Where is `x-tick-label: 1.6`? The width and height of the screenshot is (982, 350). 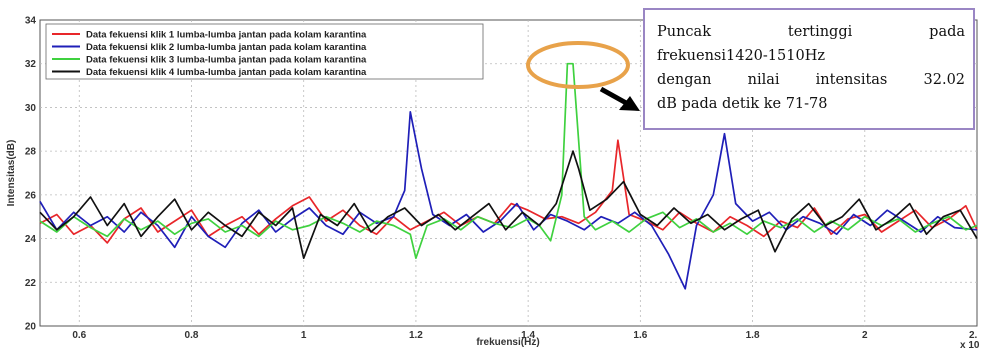
x-tick-label: 1.6 is located at coordinates (640, 335).